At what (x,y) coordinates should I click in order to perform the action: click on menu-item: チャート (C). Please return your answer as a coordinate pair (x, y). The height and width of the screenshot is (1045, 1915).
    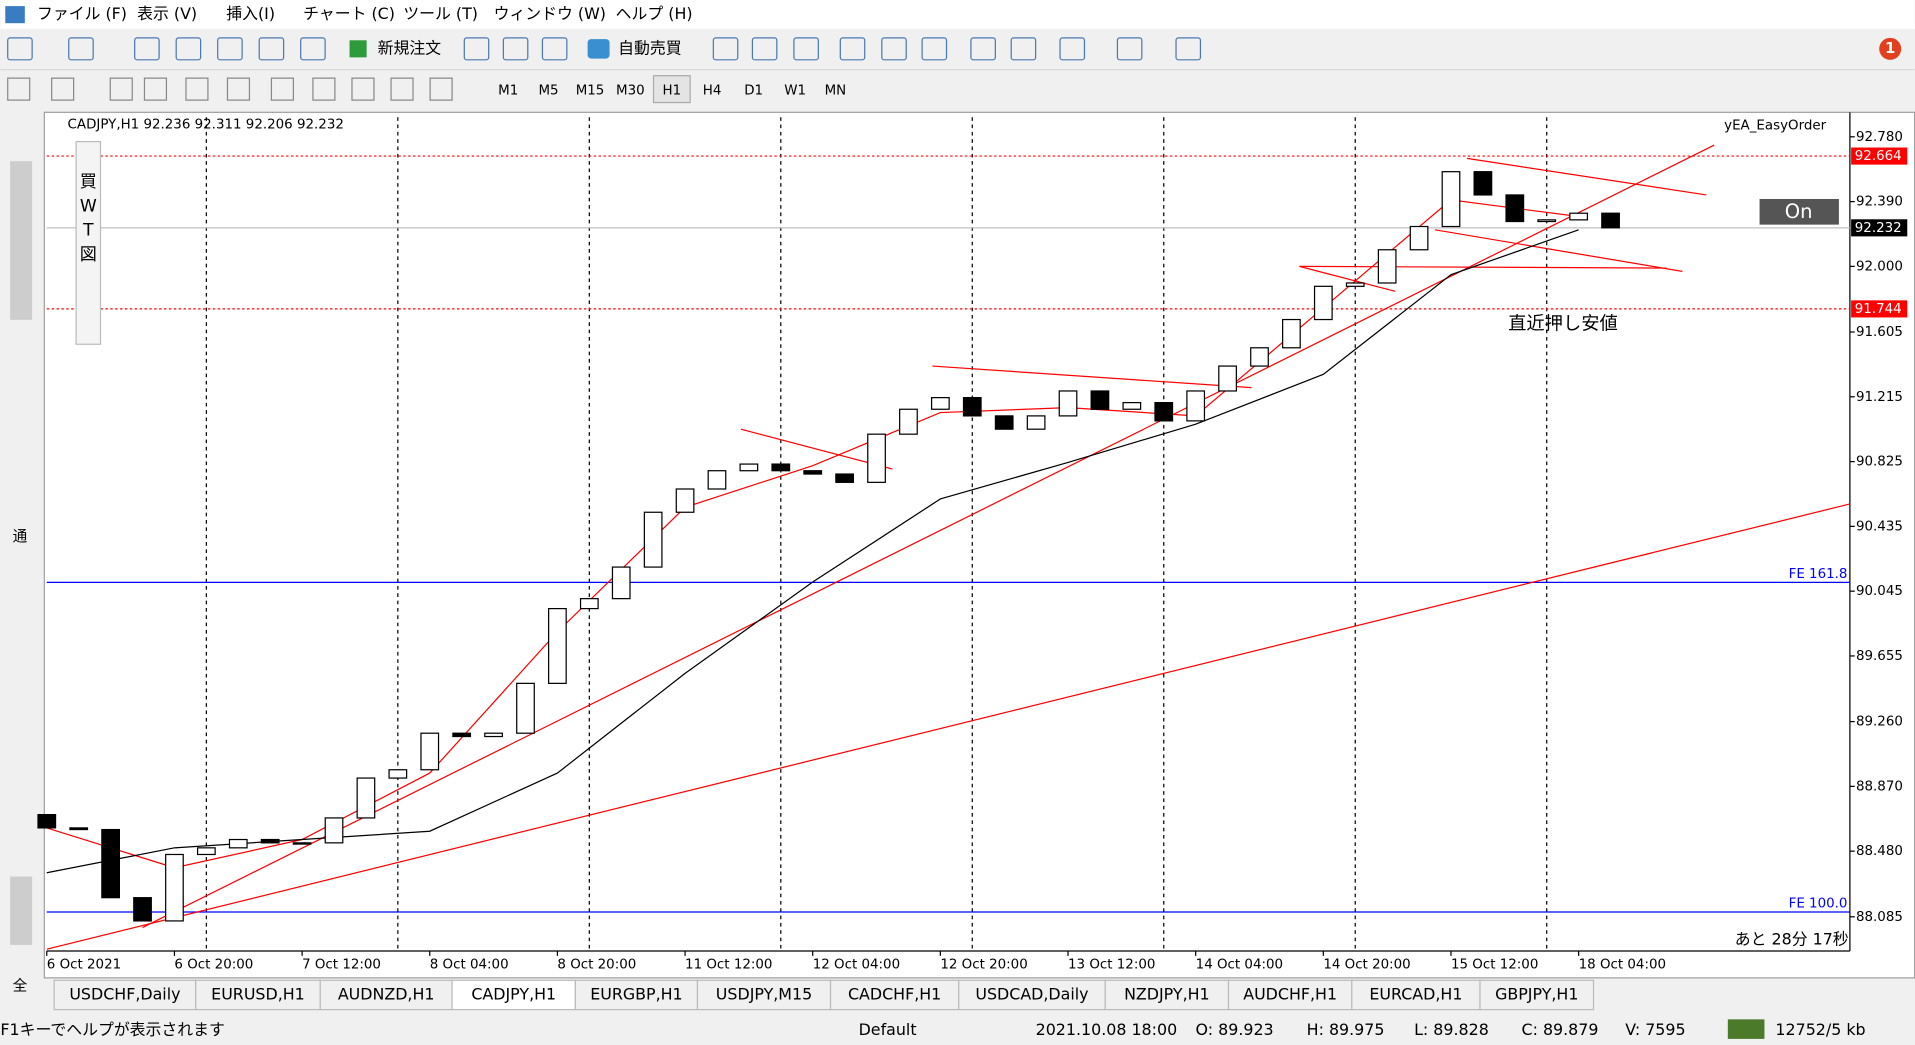
    Looking at the image, I should click on (349, 13).